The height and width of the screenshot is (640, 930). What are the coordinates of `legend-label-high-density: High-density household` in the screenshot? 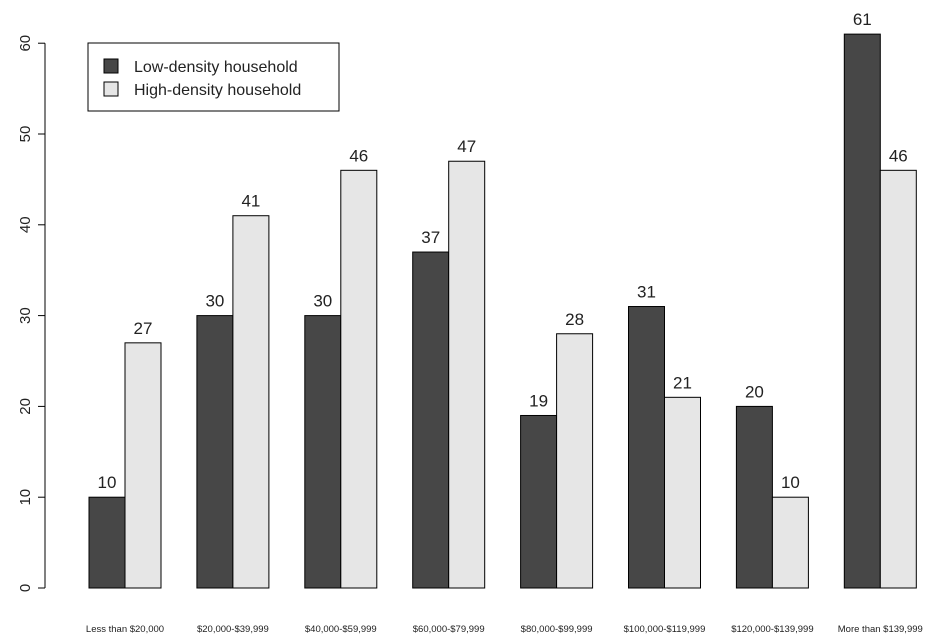 It's located at (217, 90).